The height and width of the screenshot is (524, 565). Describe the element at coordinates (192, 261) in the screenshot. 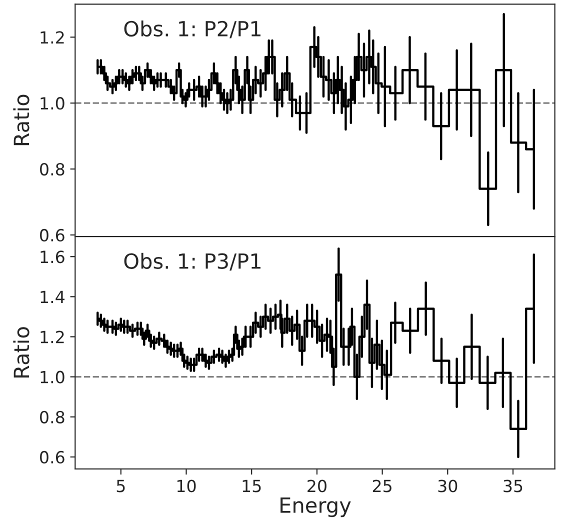

I see `annotation: Obs. 1: P3/P1` at that location.